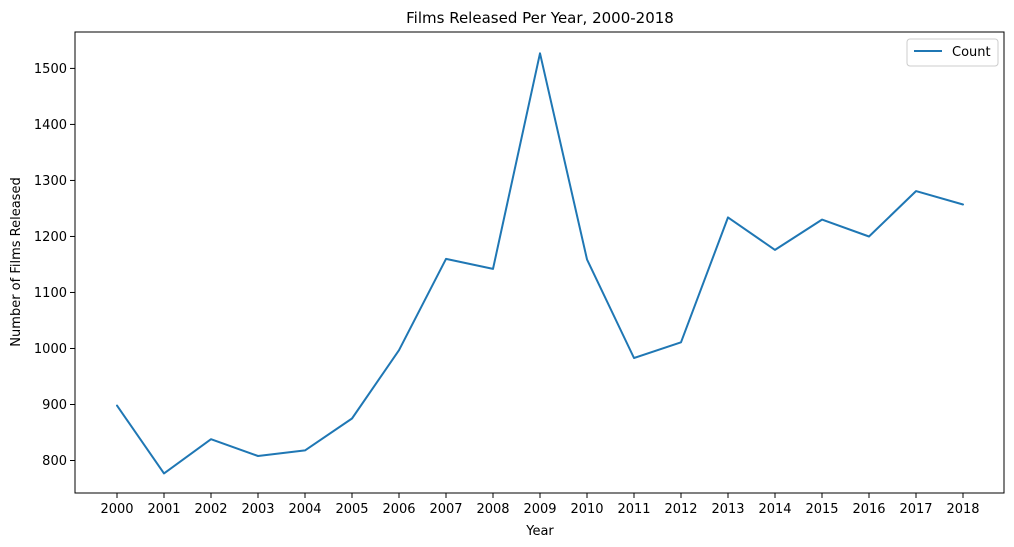 Image resolution: width=1014 pixels, height=547 pixels. I want to click on x-tick-label: 2018, so click(962, 509).